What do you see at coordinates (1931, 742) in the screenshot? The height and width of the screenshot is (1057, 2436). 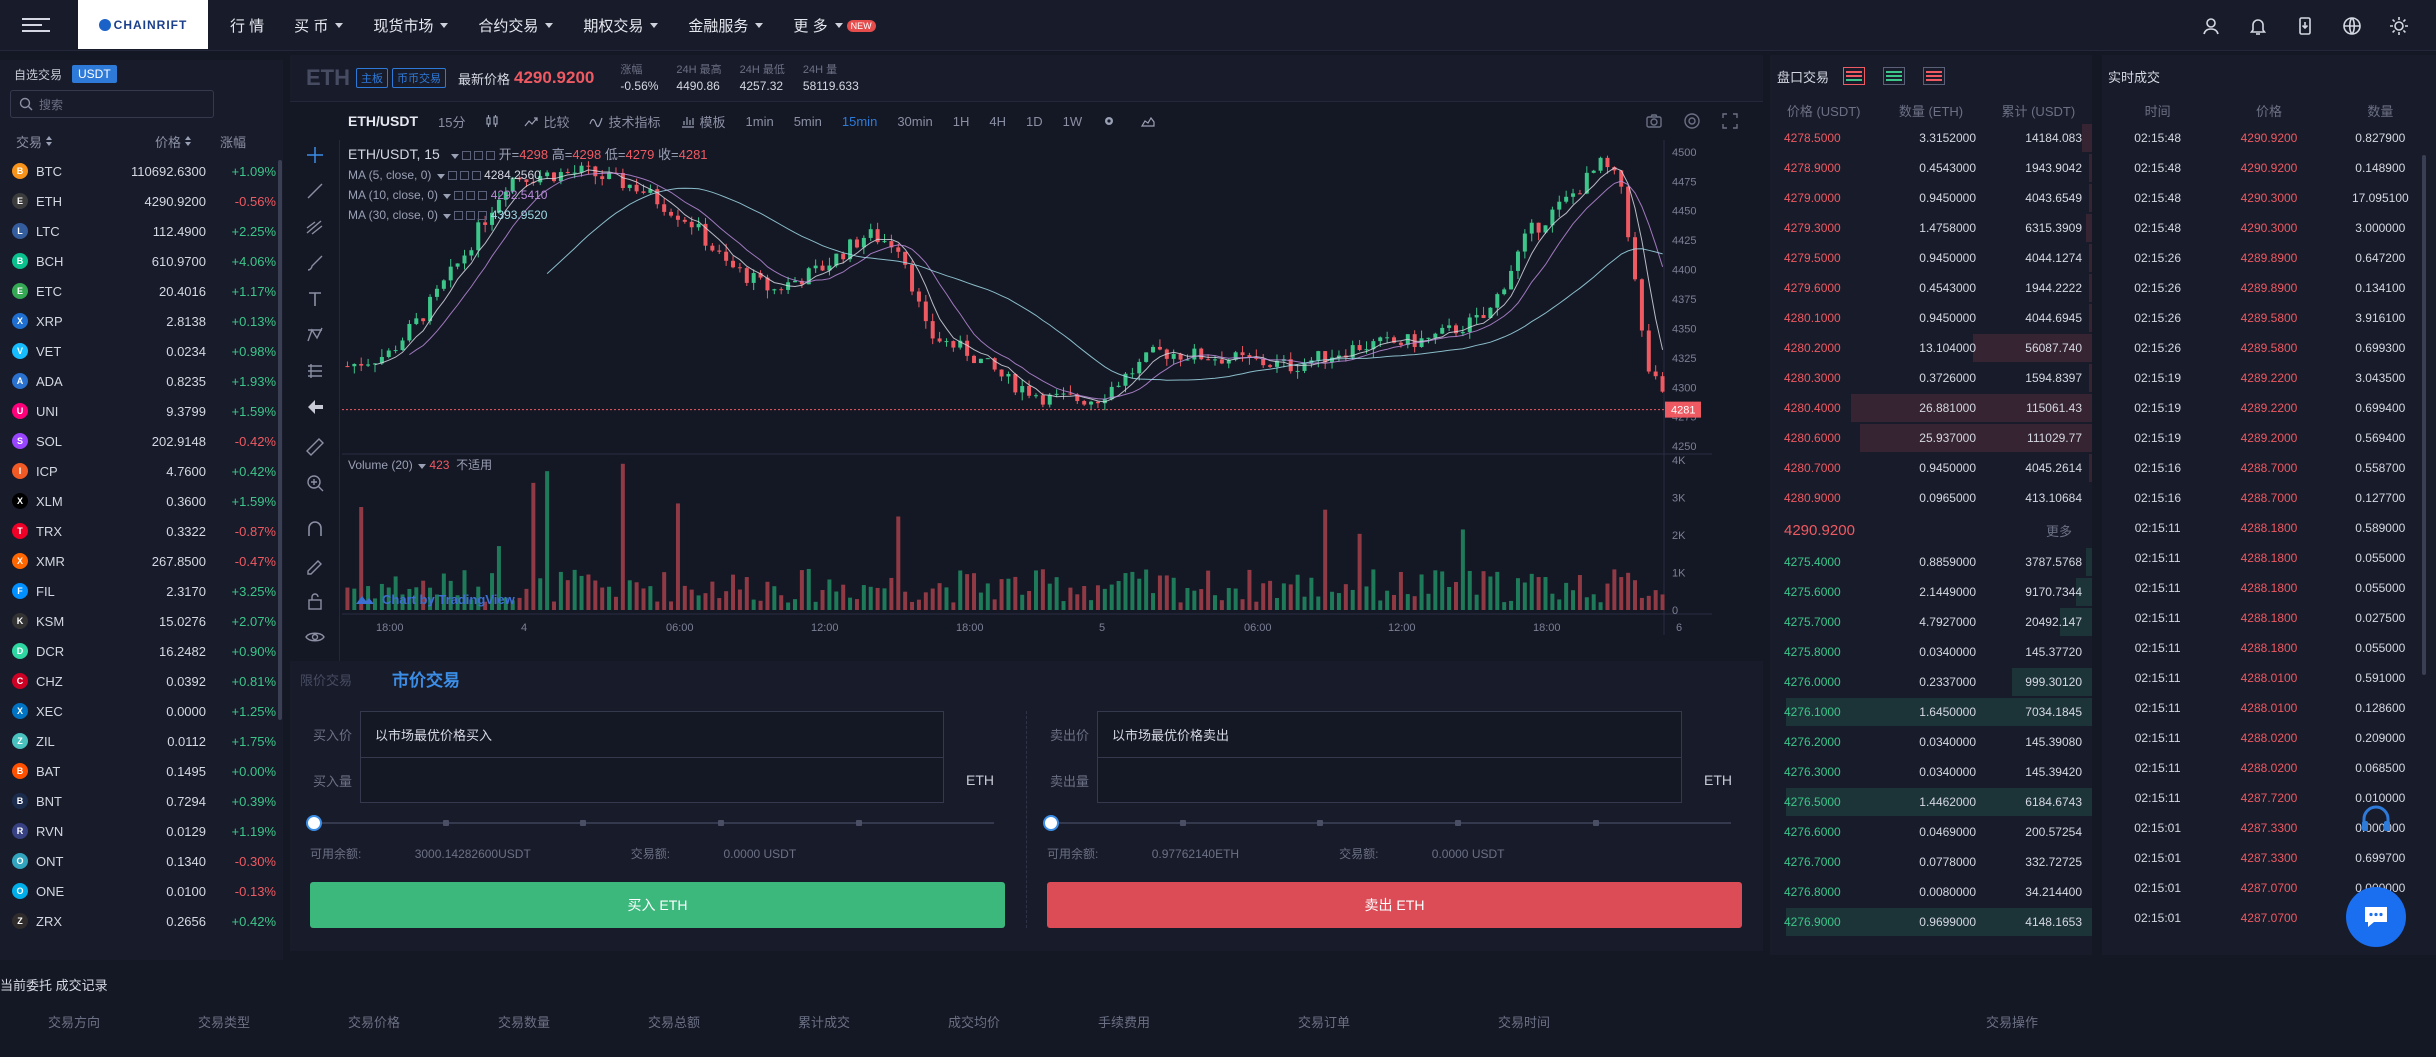 I see `bid-row: 4276.2000 0.0340000 145.39080` at bounding box center [1931, 742].